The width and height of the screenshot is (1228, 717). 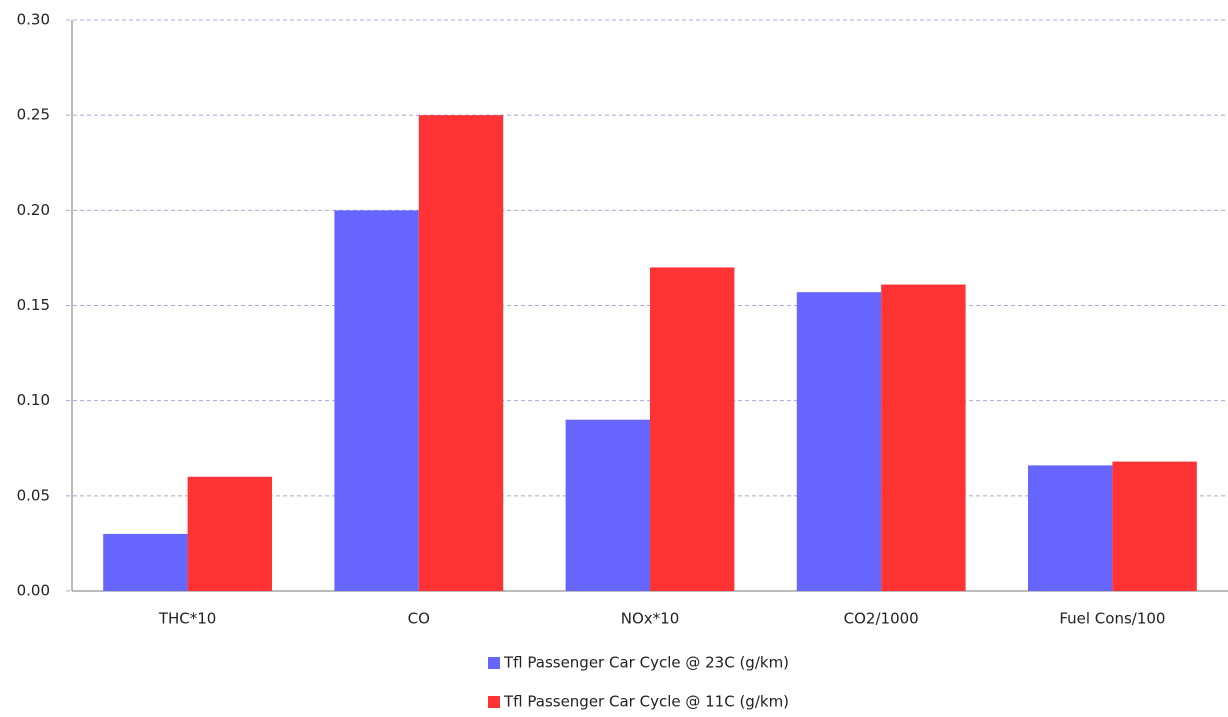 I want to click on x-tick-label: NOx*10, so click(x=650, y=619).